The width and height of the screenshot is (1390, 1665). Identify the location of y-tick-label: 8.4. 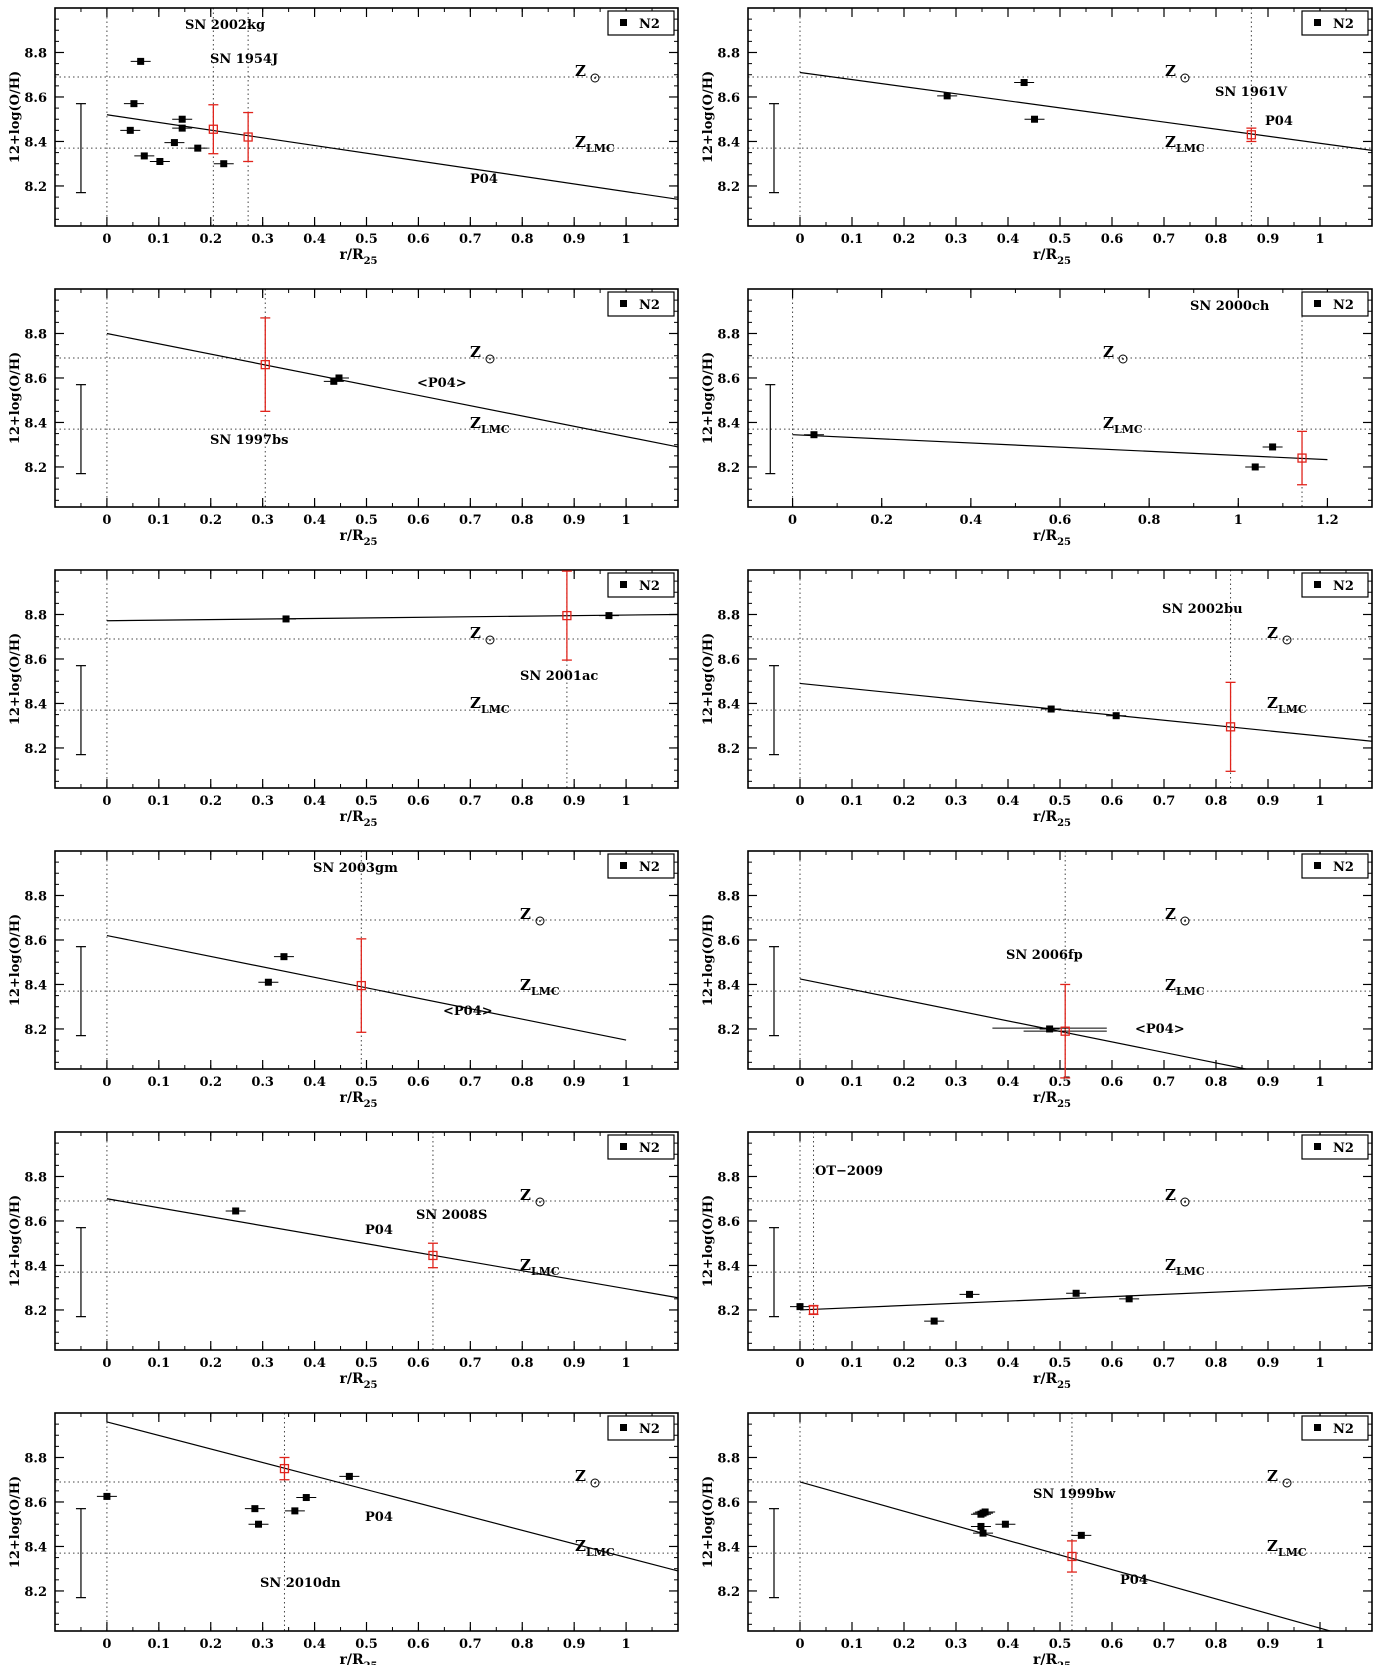
(728, 142).